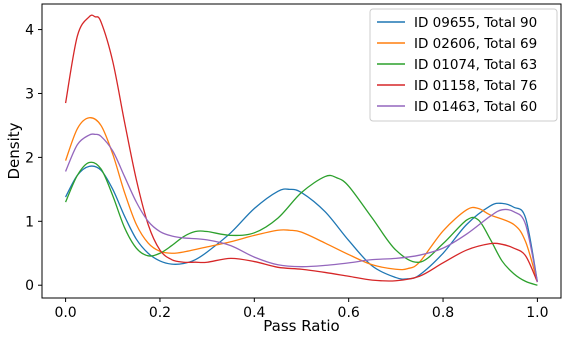  What do you see at coordinates (475, 107) in the screenshot?
I see `legend-label: ID 01463, Total 60` at bounding box center [475, 107].